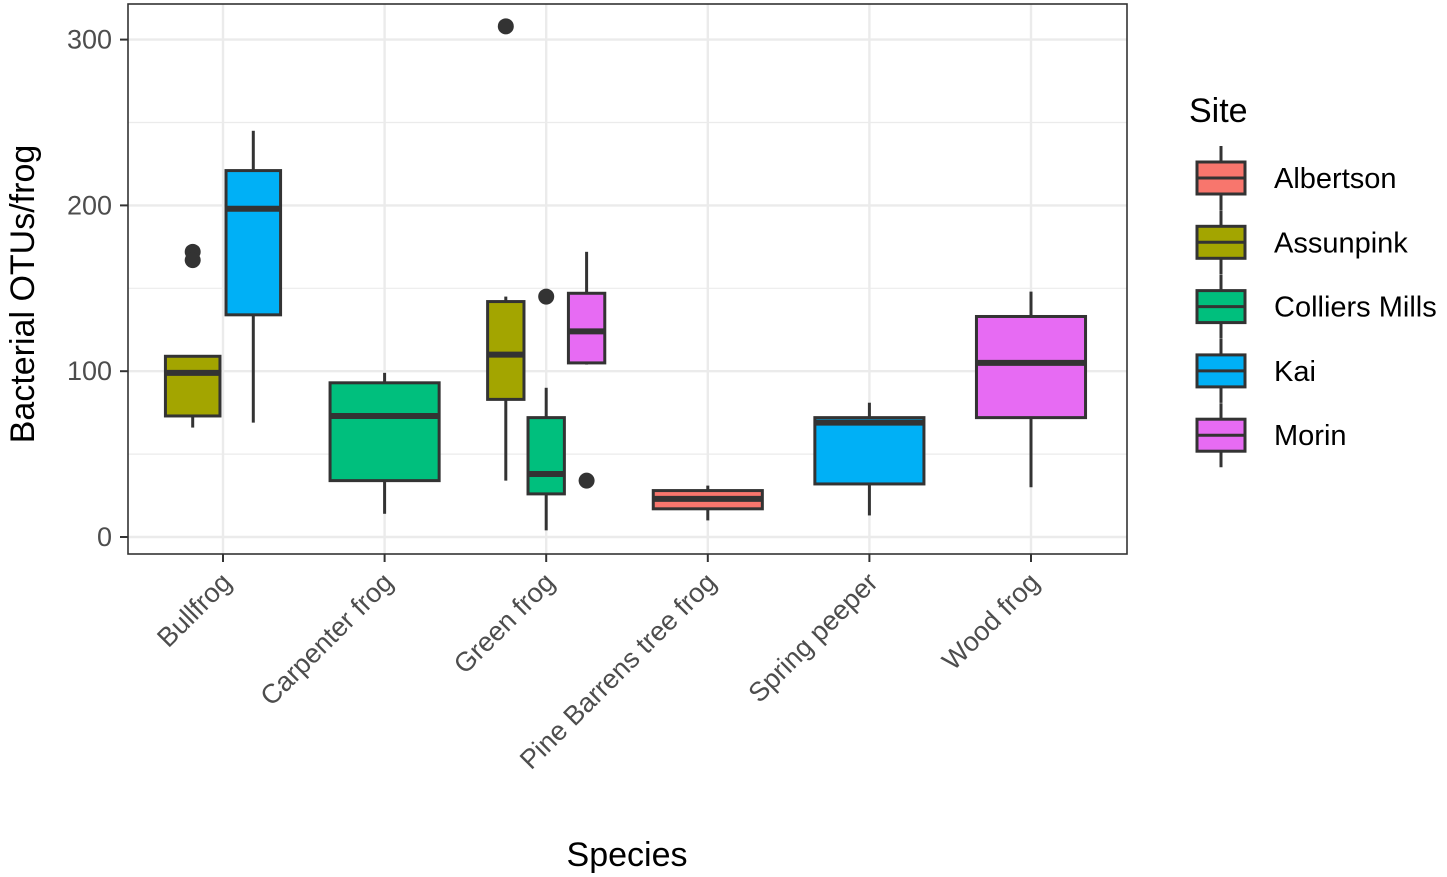  What do you see at coordinates (990, 621) in the screenshot?
I see `x-tick-label: Wood frog` at bounding box center [990, 621].